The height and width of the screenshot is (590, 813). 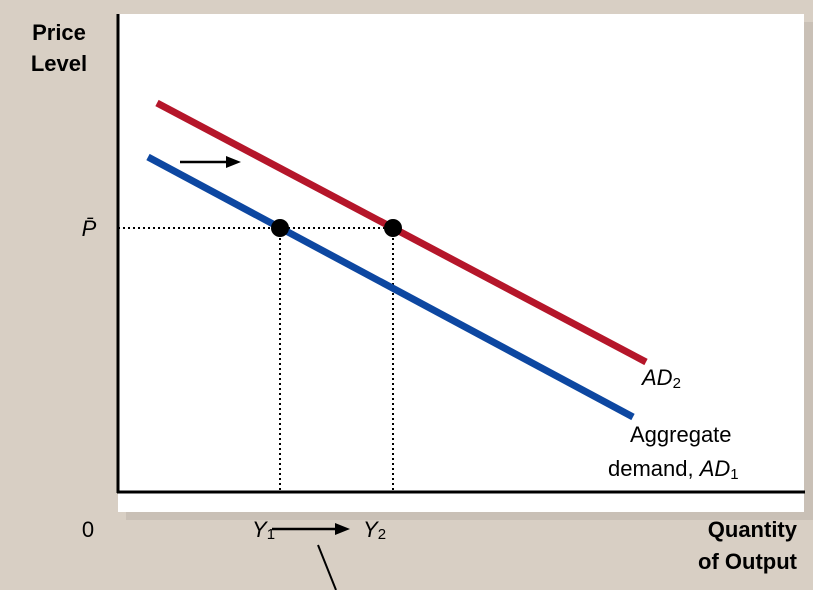 What do you see at coordinates (681, 434) in the screenshot?
I see `ad1-label-line1: Aggregate` at bounding box center [681, 434].